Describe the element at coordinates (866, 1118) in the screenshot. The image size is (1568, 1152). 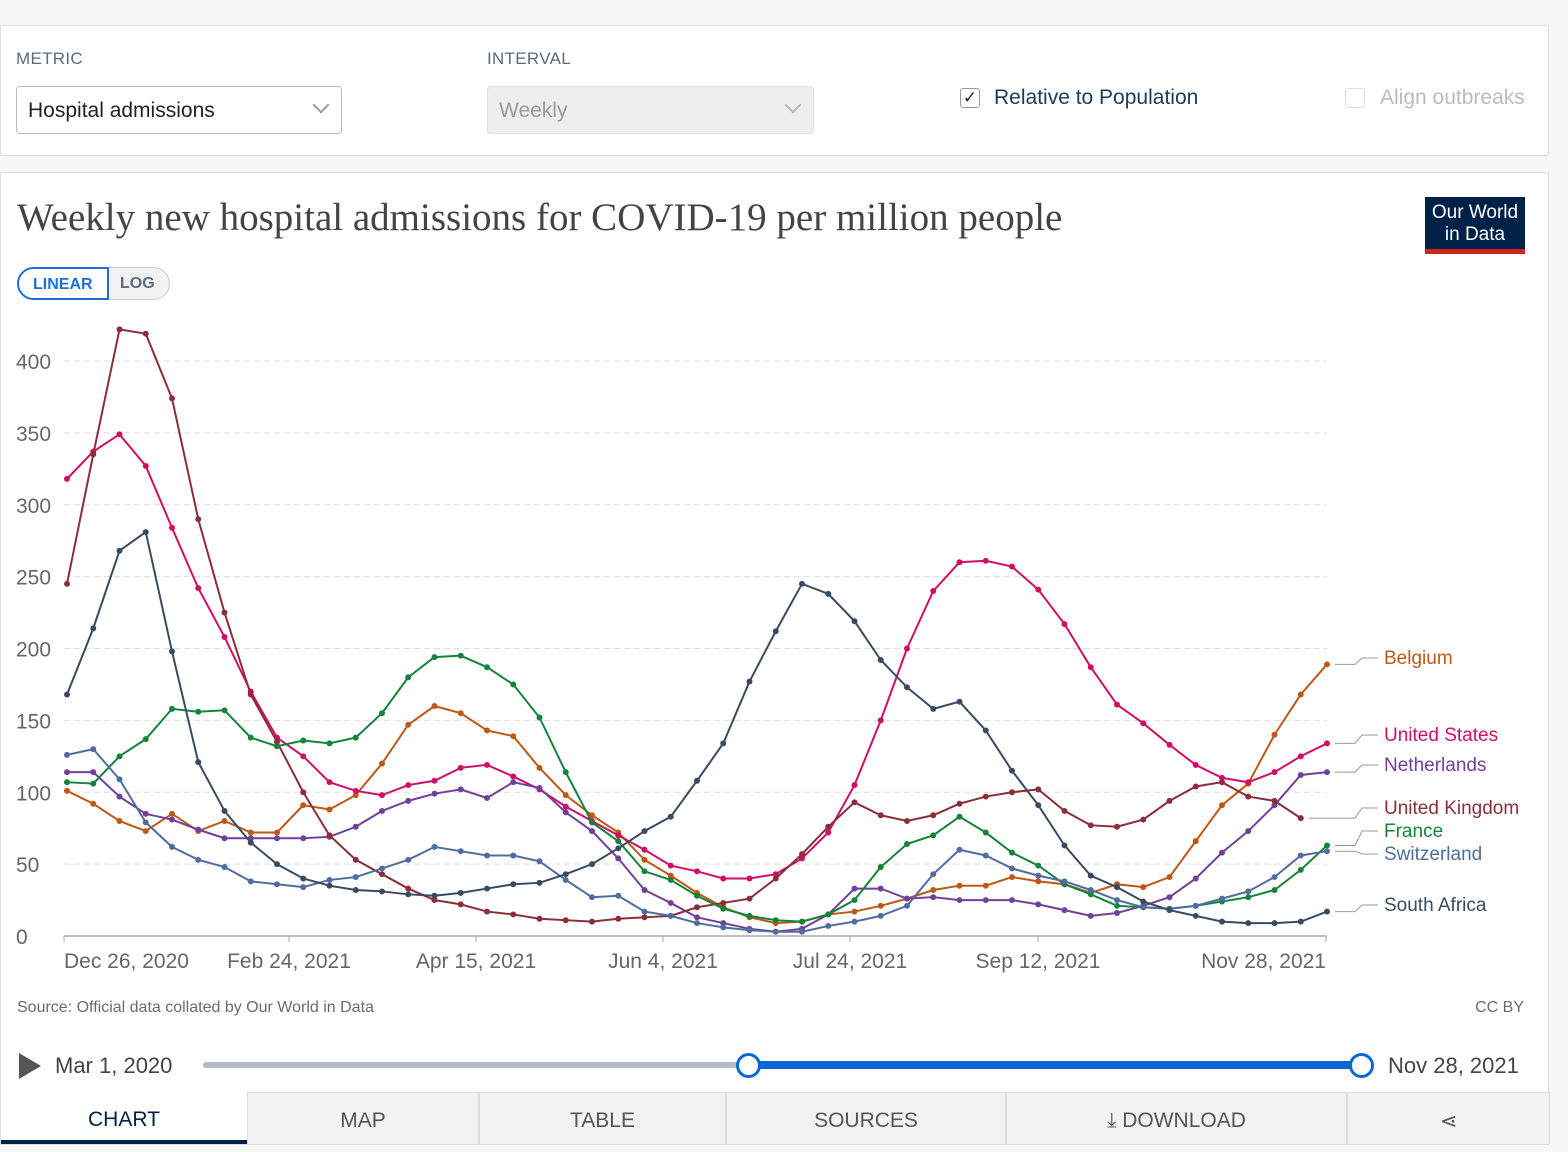
I see `tab-sources: SOURCES` at that location.